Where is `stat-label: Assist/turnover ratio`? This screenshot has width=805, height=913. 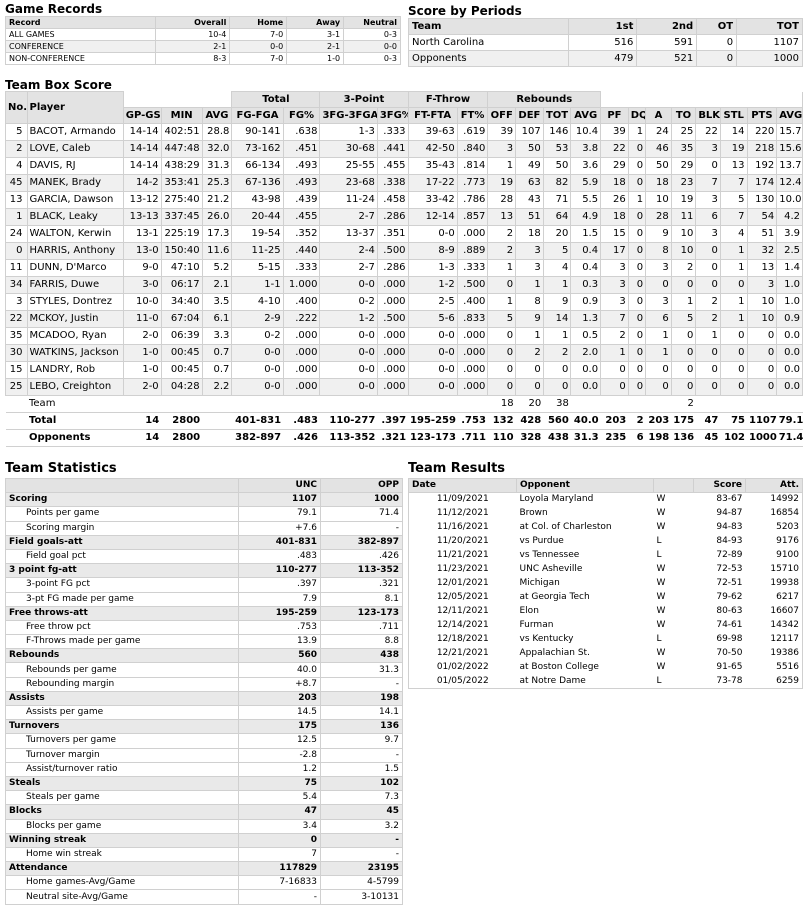 stat-label: Assist/turnover ratio is located at coordinates (122, 769).